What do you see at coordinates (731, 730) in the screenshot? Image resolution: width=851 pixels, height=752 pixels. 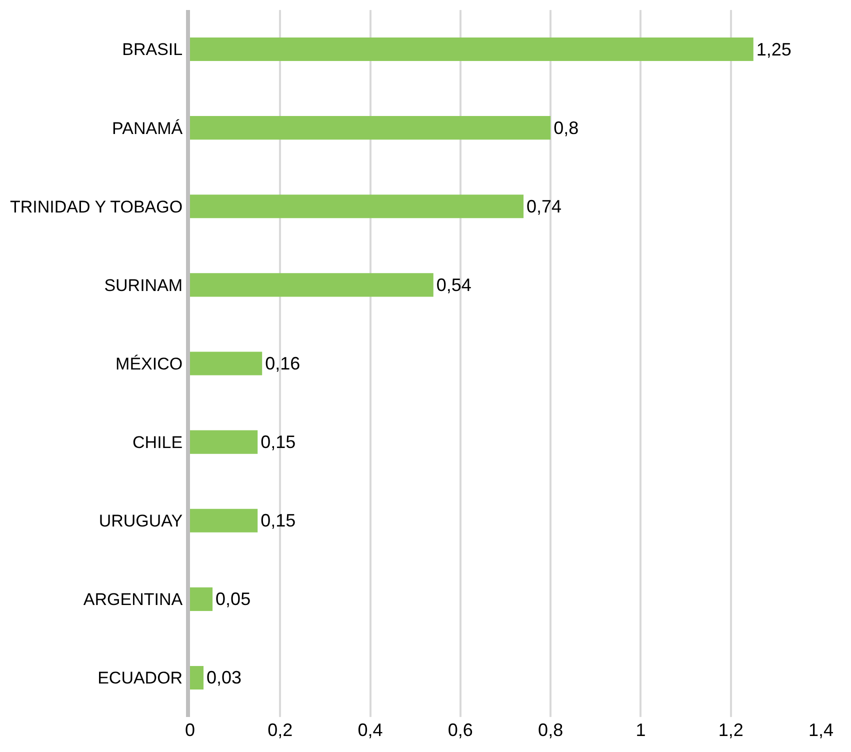 I see `x-tick-label: 1,2` at bounding box center [731, 730].